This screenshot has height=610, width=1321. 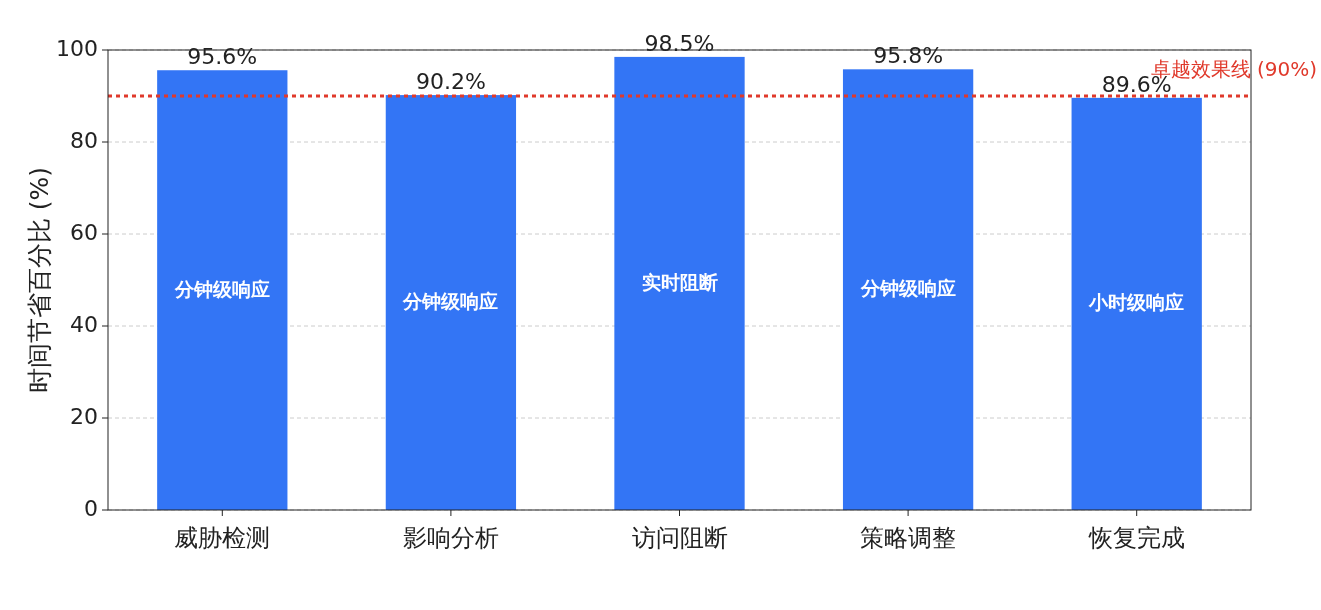 I want to click on x-tick-label: 访问阻断, so click(x=679, y=538).